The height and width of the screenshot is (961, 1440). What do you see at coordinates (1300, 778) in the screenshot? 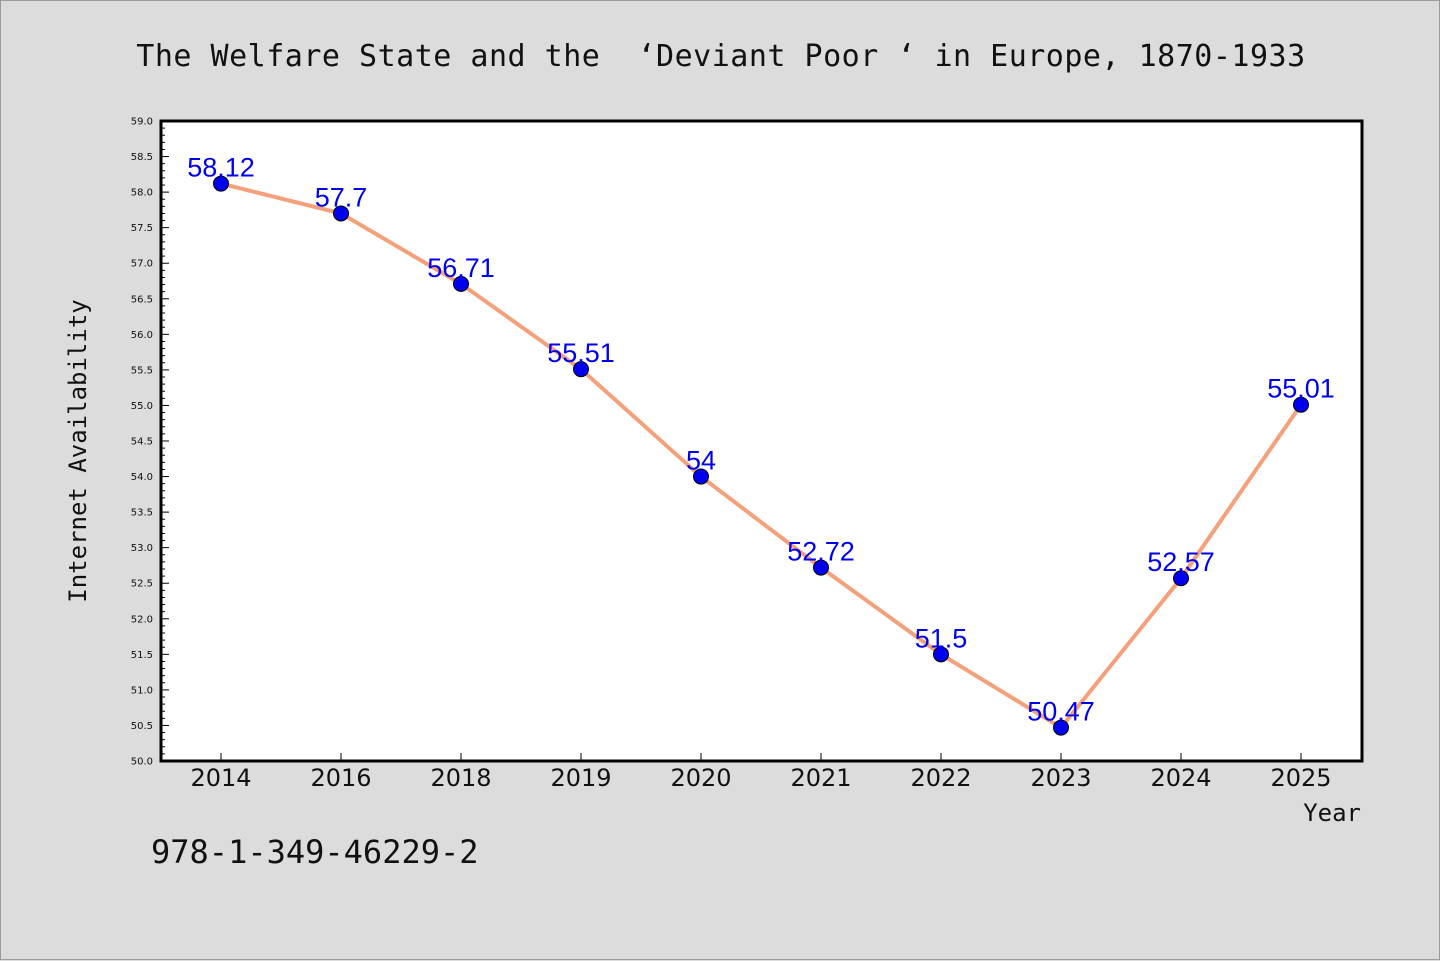
I see `x-tick-label: 2025` at bounding box center [1300, 778].